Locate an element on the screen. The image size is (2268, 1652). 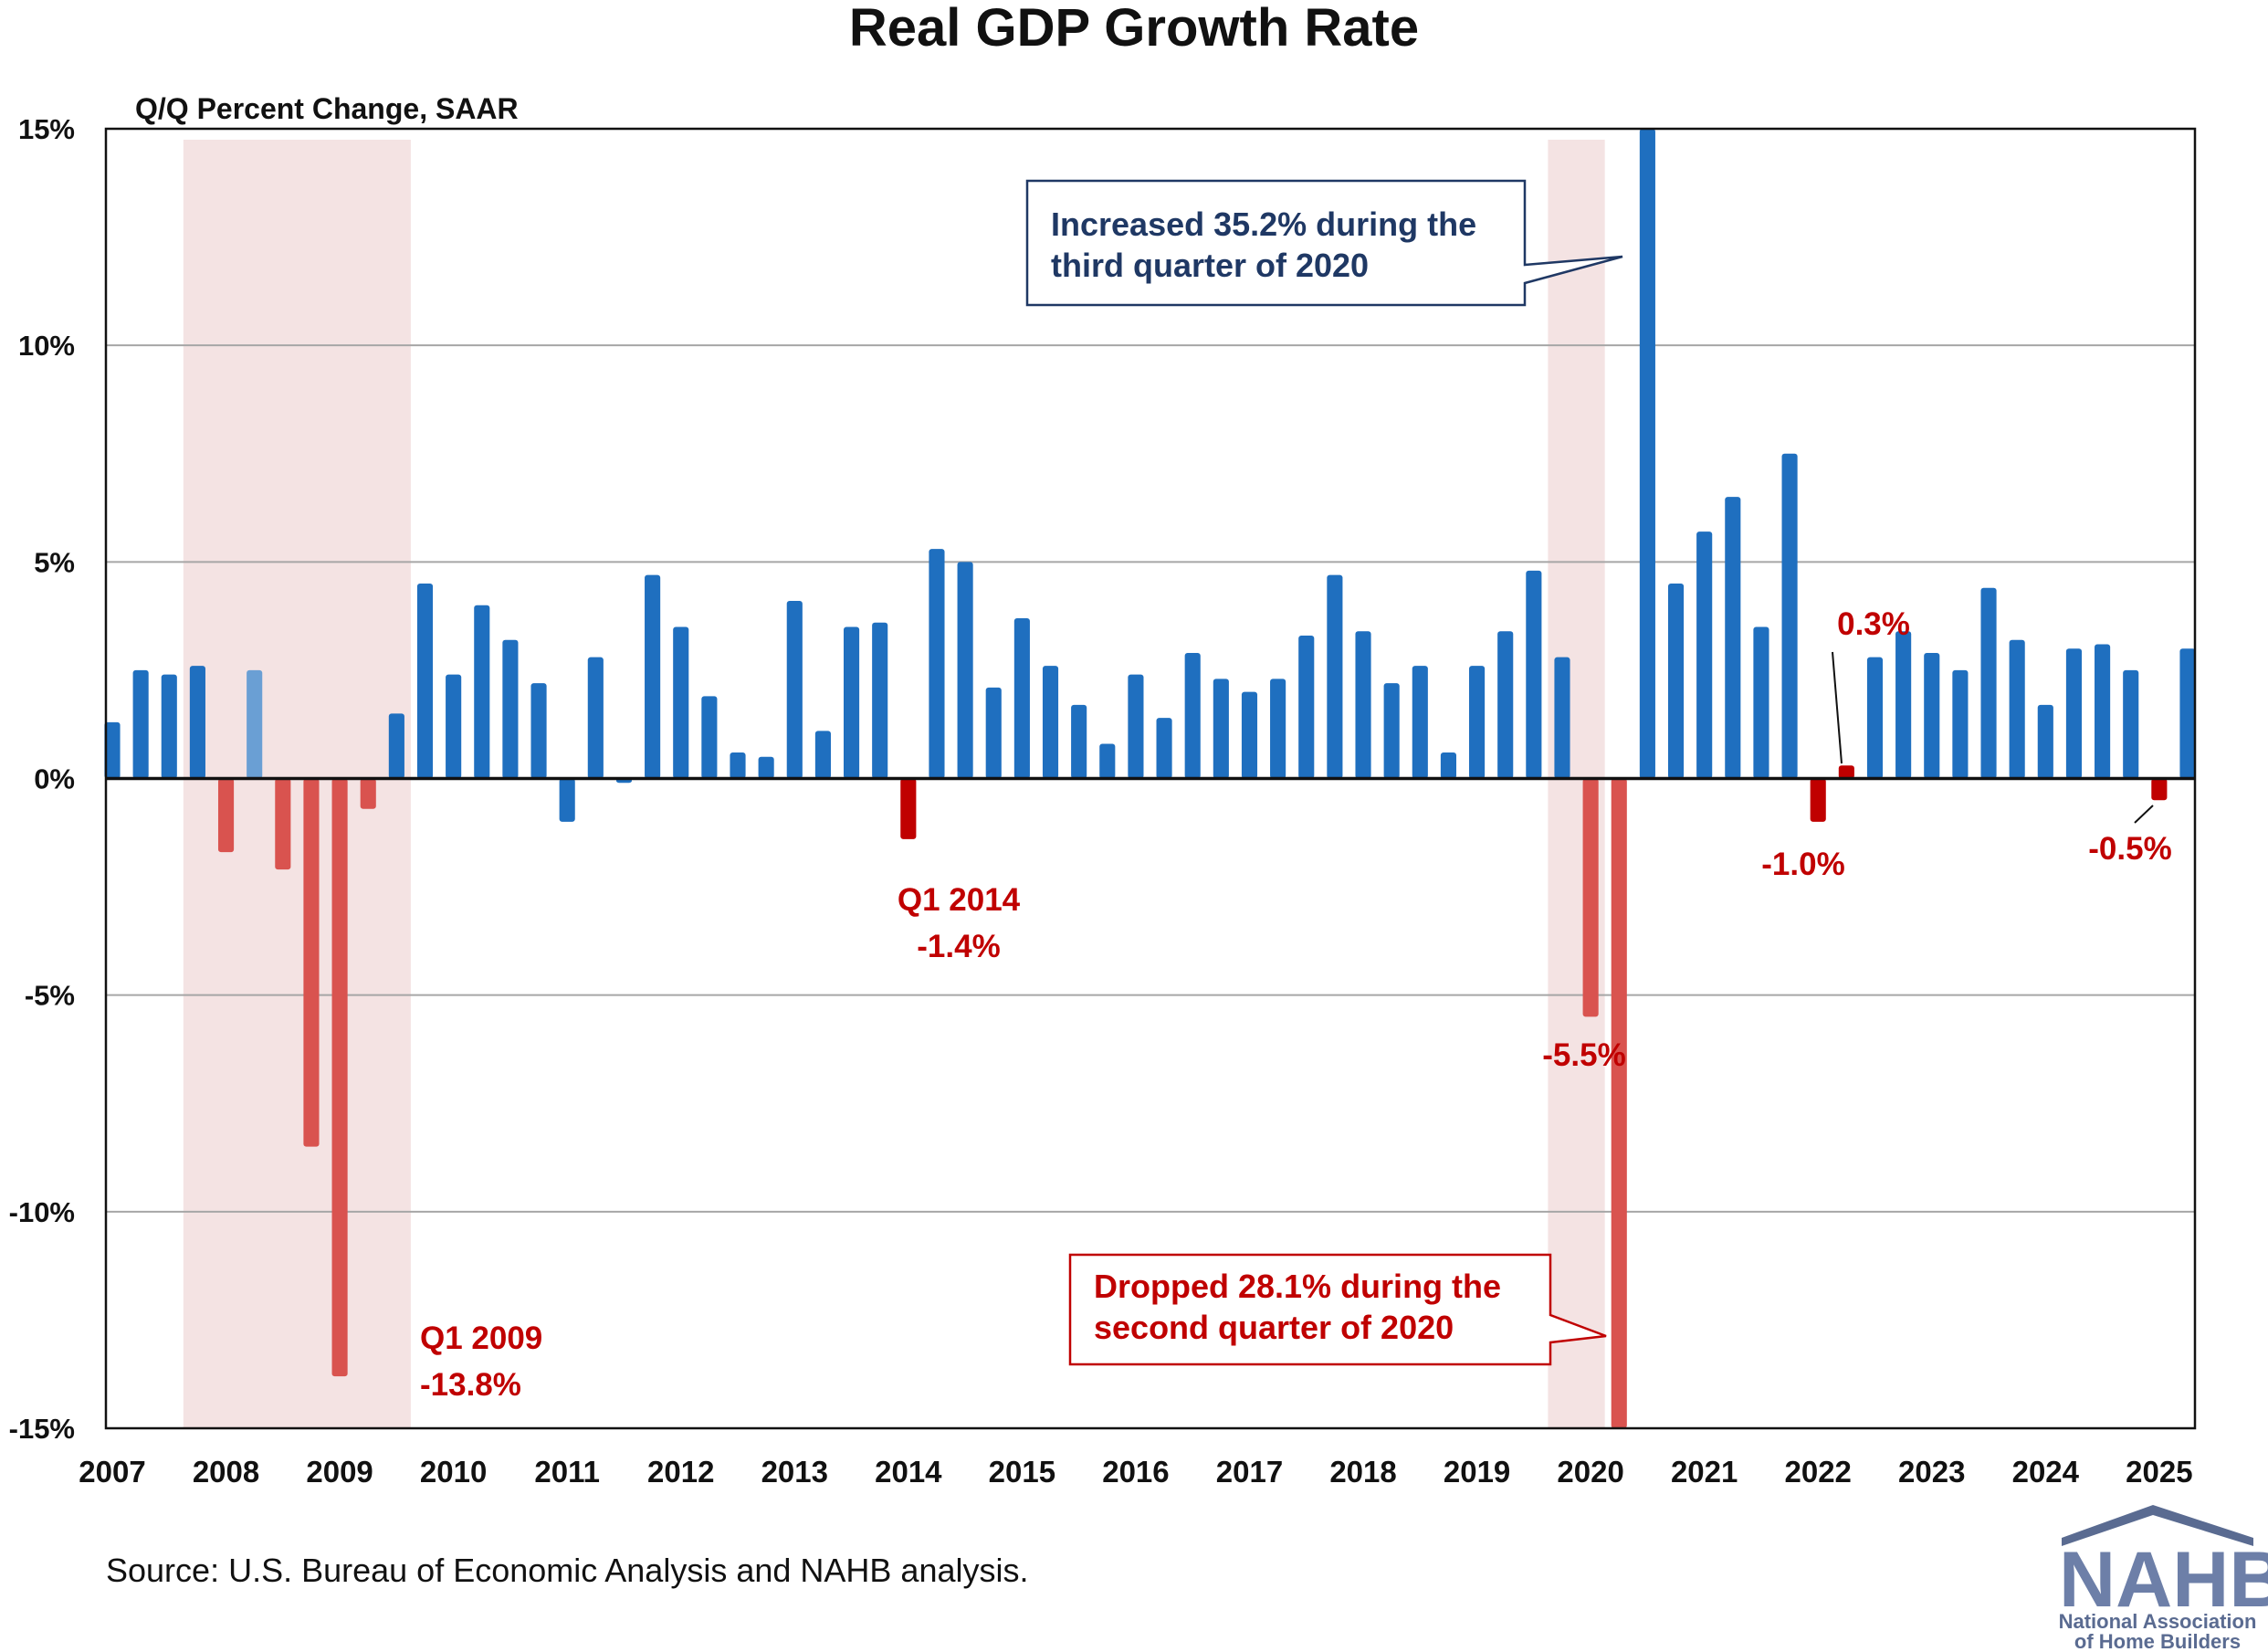
y-tick-label: 15% is located at coordinates (46, 129).